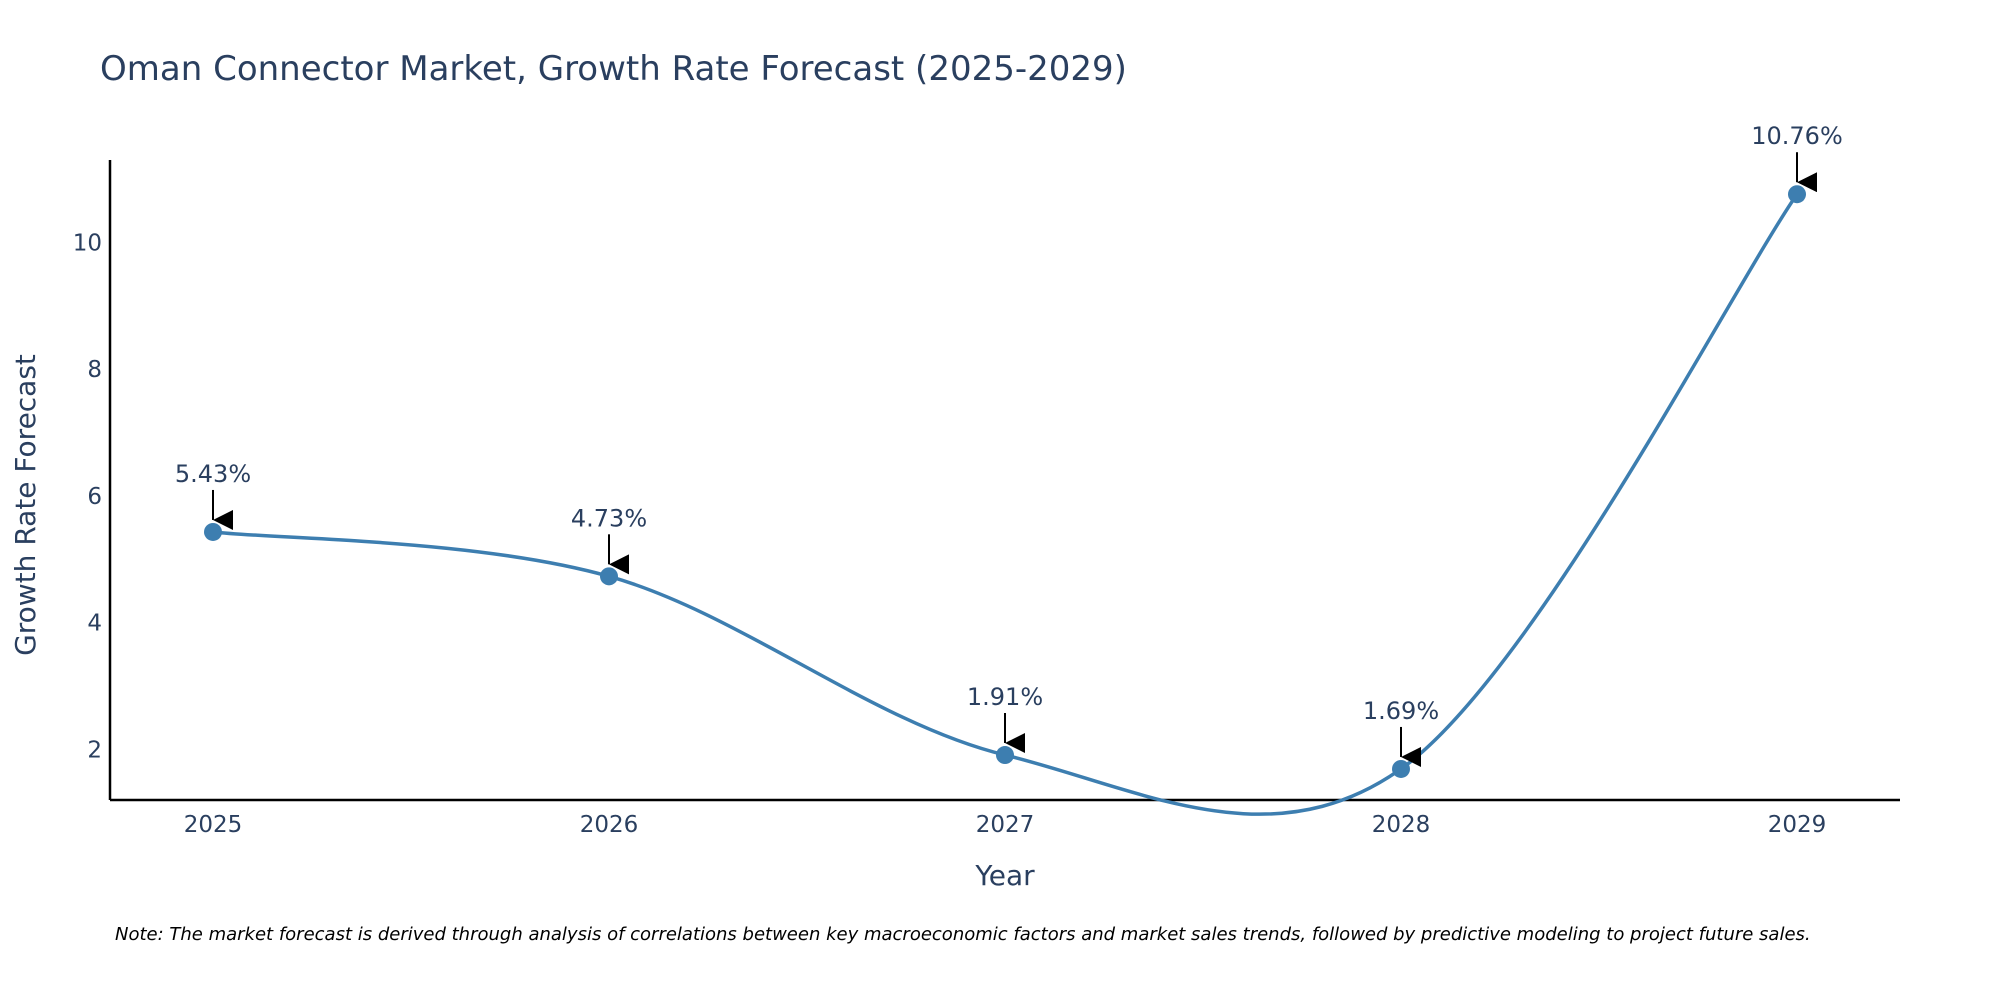  Describe the element at coordinates (1401, 711) in the screenshot. I see `data-label: 1.69%` at that location.